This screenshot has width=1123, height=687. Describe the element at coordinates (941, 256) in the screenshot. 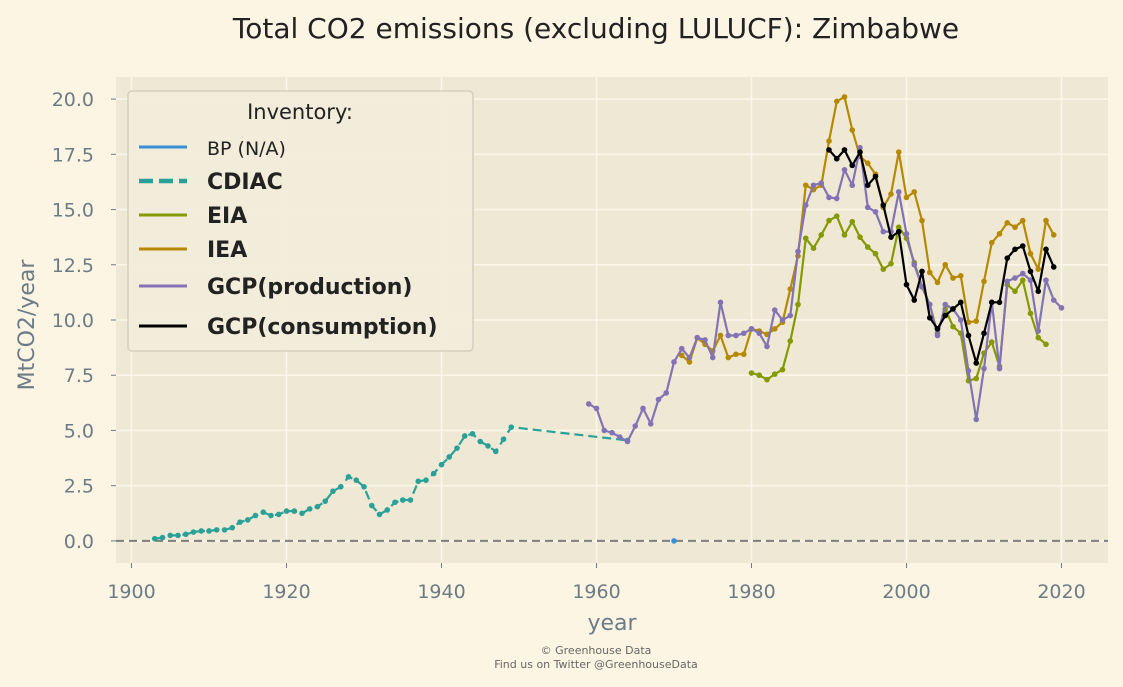

I see `series-gcp-consumption` at that location.